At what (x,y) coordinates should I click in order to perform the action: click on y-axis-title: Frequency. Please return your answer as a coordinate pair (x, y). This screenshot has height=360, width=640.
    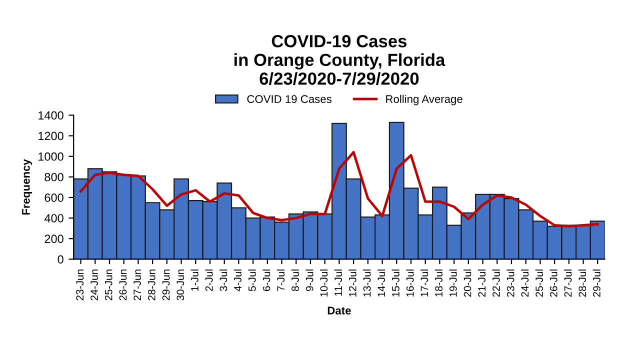
    Looking at the image, I should click on (27, 187).